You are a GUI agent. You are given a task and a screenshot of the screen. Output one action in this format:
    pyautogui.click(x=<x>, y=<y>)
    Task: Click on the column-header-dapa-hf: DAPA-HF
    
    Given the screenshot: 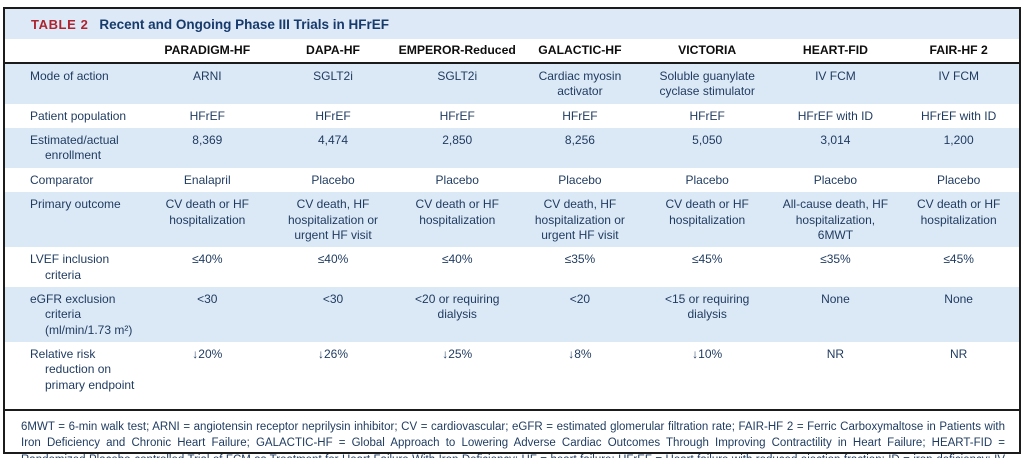 What is the action you would take?
    pyautogui.click(x=333, y=51)
    